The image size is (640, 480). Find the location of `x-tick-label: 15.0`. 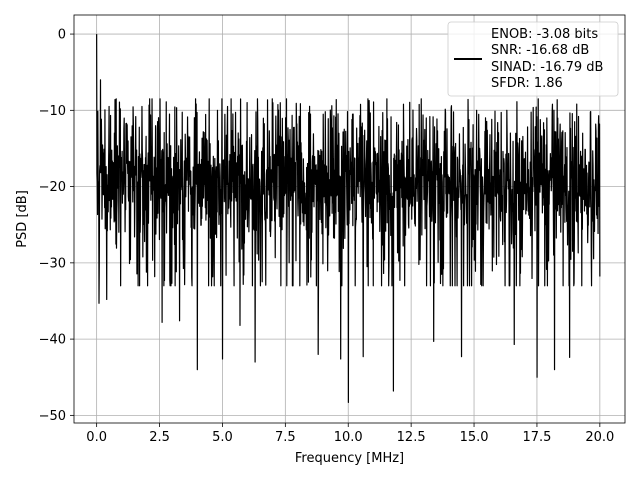

x-tick-label: 15.0 is located at coordinates (474, 437).